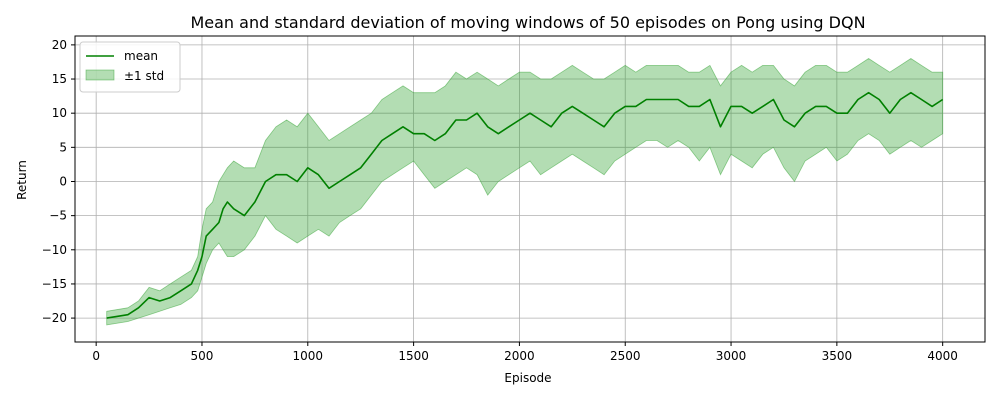  I want to click on x-tick-label: 3500, so click(837, 356).